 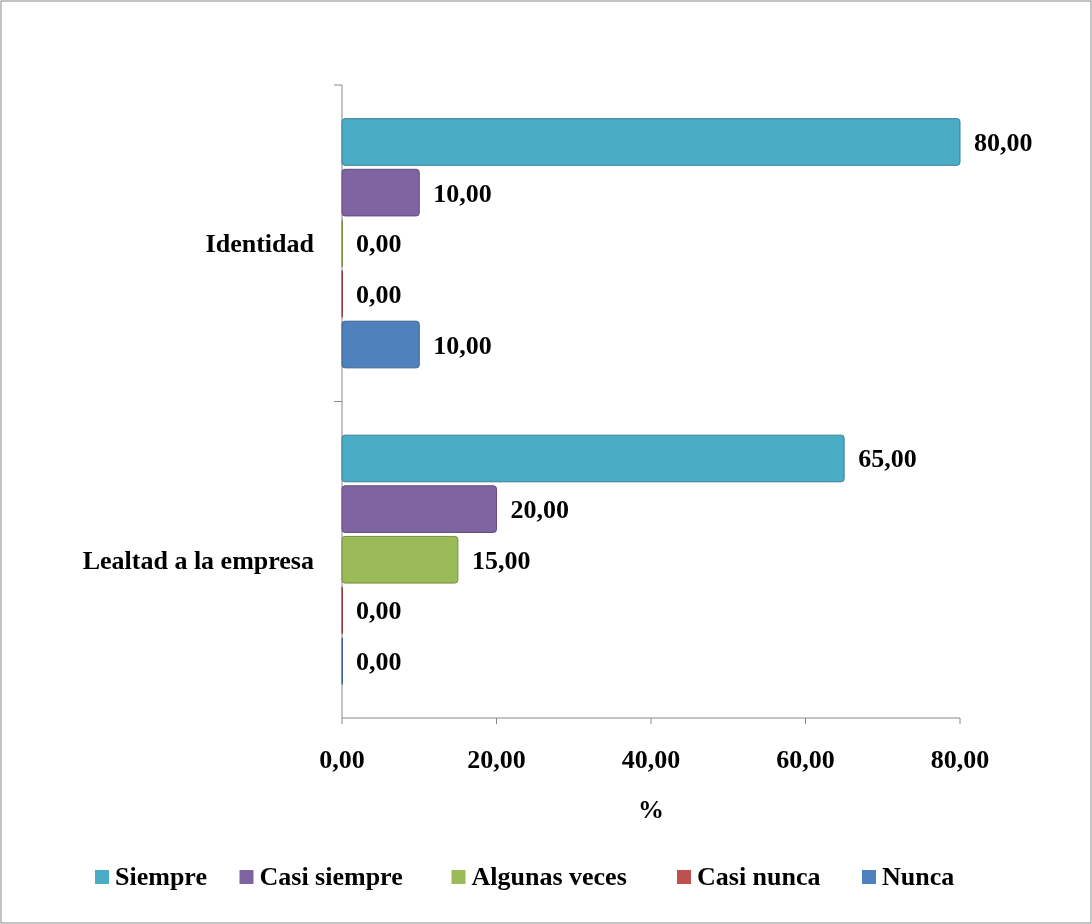 I want to click on x-tick-label: 80,00, so click(x=960, y=759).